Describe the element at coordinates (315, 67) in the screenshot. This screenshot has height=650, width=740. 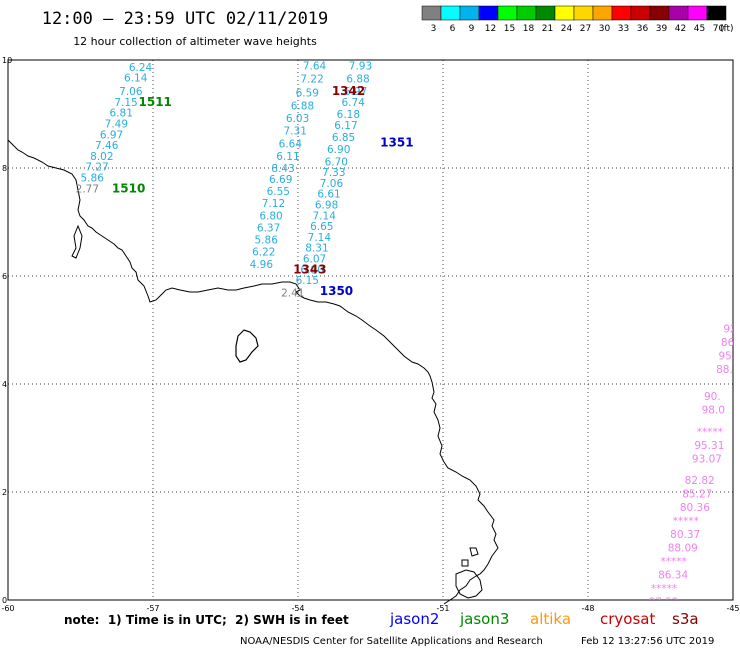
I see `wave-height-label: 7.64` at that location.